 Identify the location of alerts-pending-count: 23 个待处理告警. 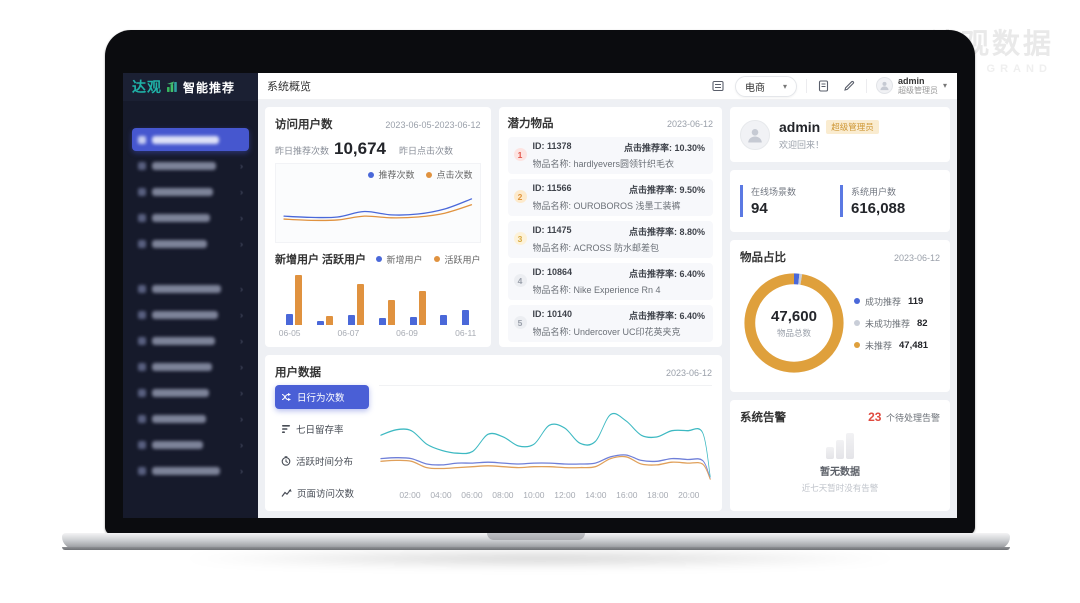
(904, 417).